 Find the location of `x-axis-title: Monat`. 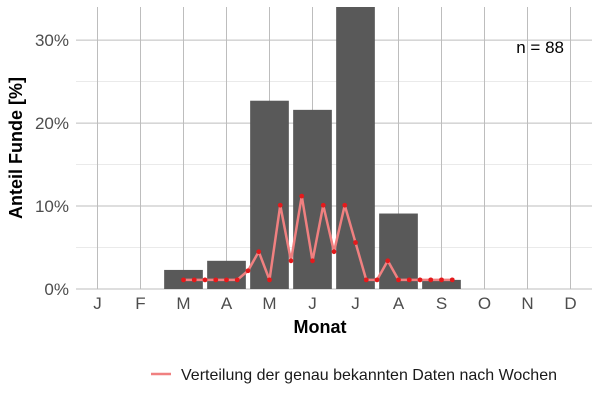

x-axis-title: Monat is located at coordinates (320, 327).